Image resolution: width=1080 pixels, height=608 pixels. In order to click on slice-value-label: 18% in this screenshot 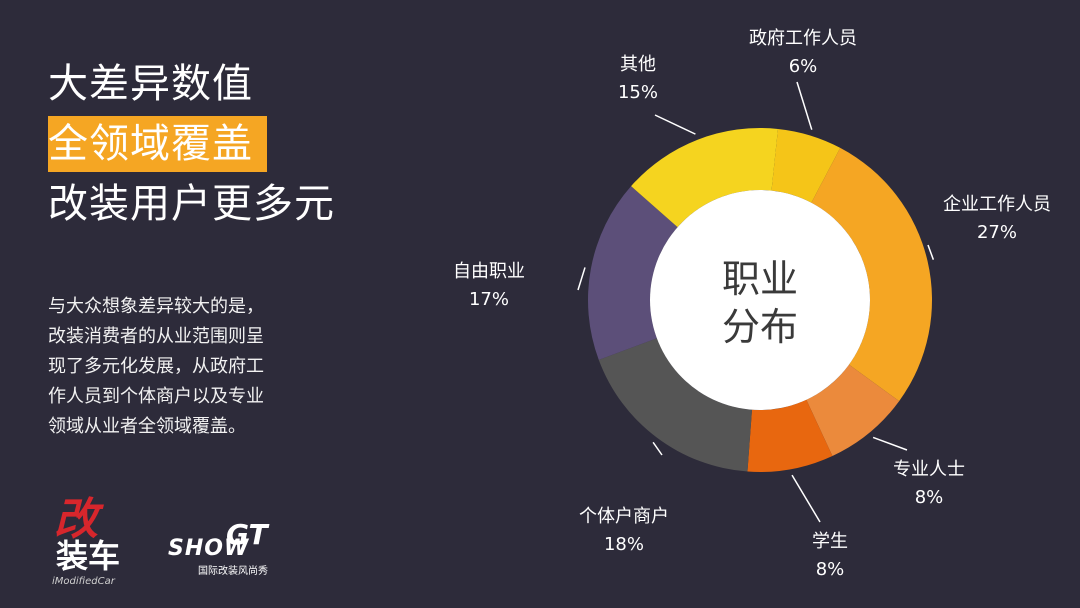, I will do `click(624, 544)`.